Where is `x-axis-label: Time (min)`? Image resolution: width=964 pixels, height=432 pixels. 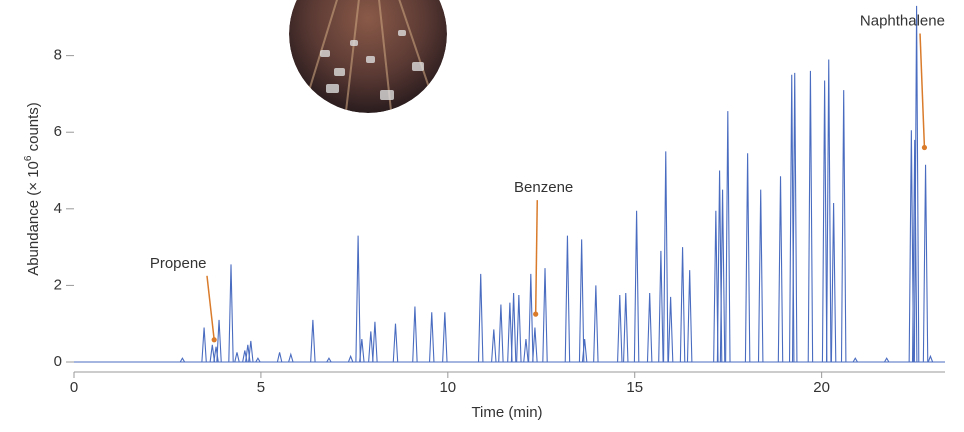
x-axis-label: Time (min) is located at coordinates (506, 412).